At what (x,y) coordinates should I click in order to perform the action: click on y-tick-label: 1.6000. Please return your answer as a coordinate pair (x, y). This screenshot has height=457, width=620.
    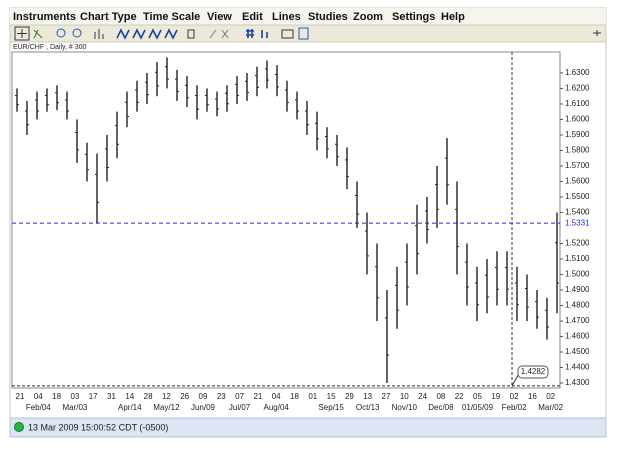
    Looking at the image, I should click on (577, 119).